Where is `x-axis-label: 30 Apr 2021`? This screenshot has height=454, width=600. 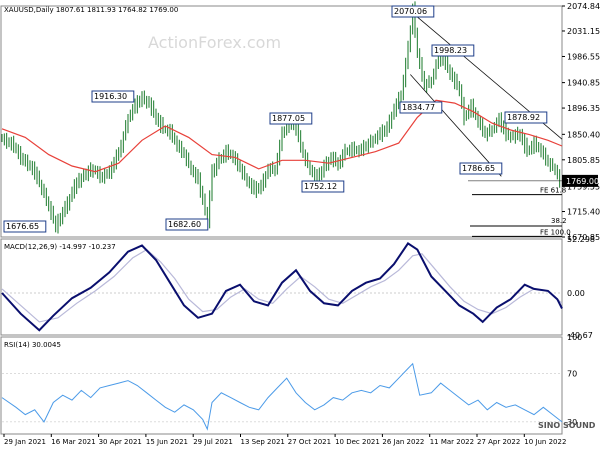
x-axis-label: 30 Apr 2021 is located at coordinates (120, 442).